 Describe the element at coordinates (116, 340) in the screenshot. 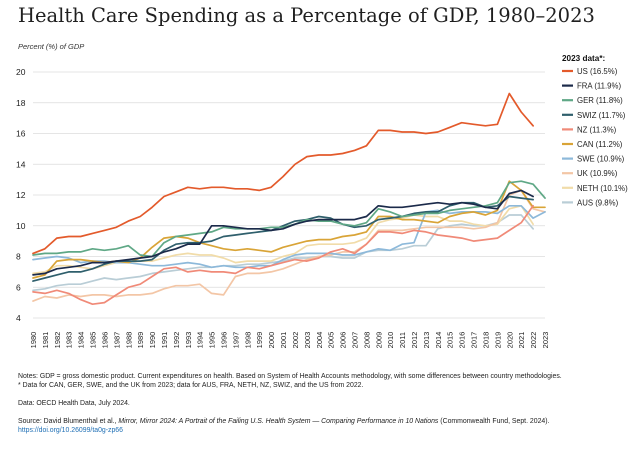

I see `x-tick-label: 1987` at that location.